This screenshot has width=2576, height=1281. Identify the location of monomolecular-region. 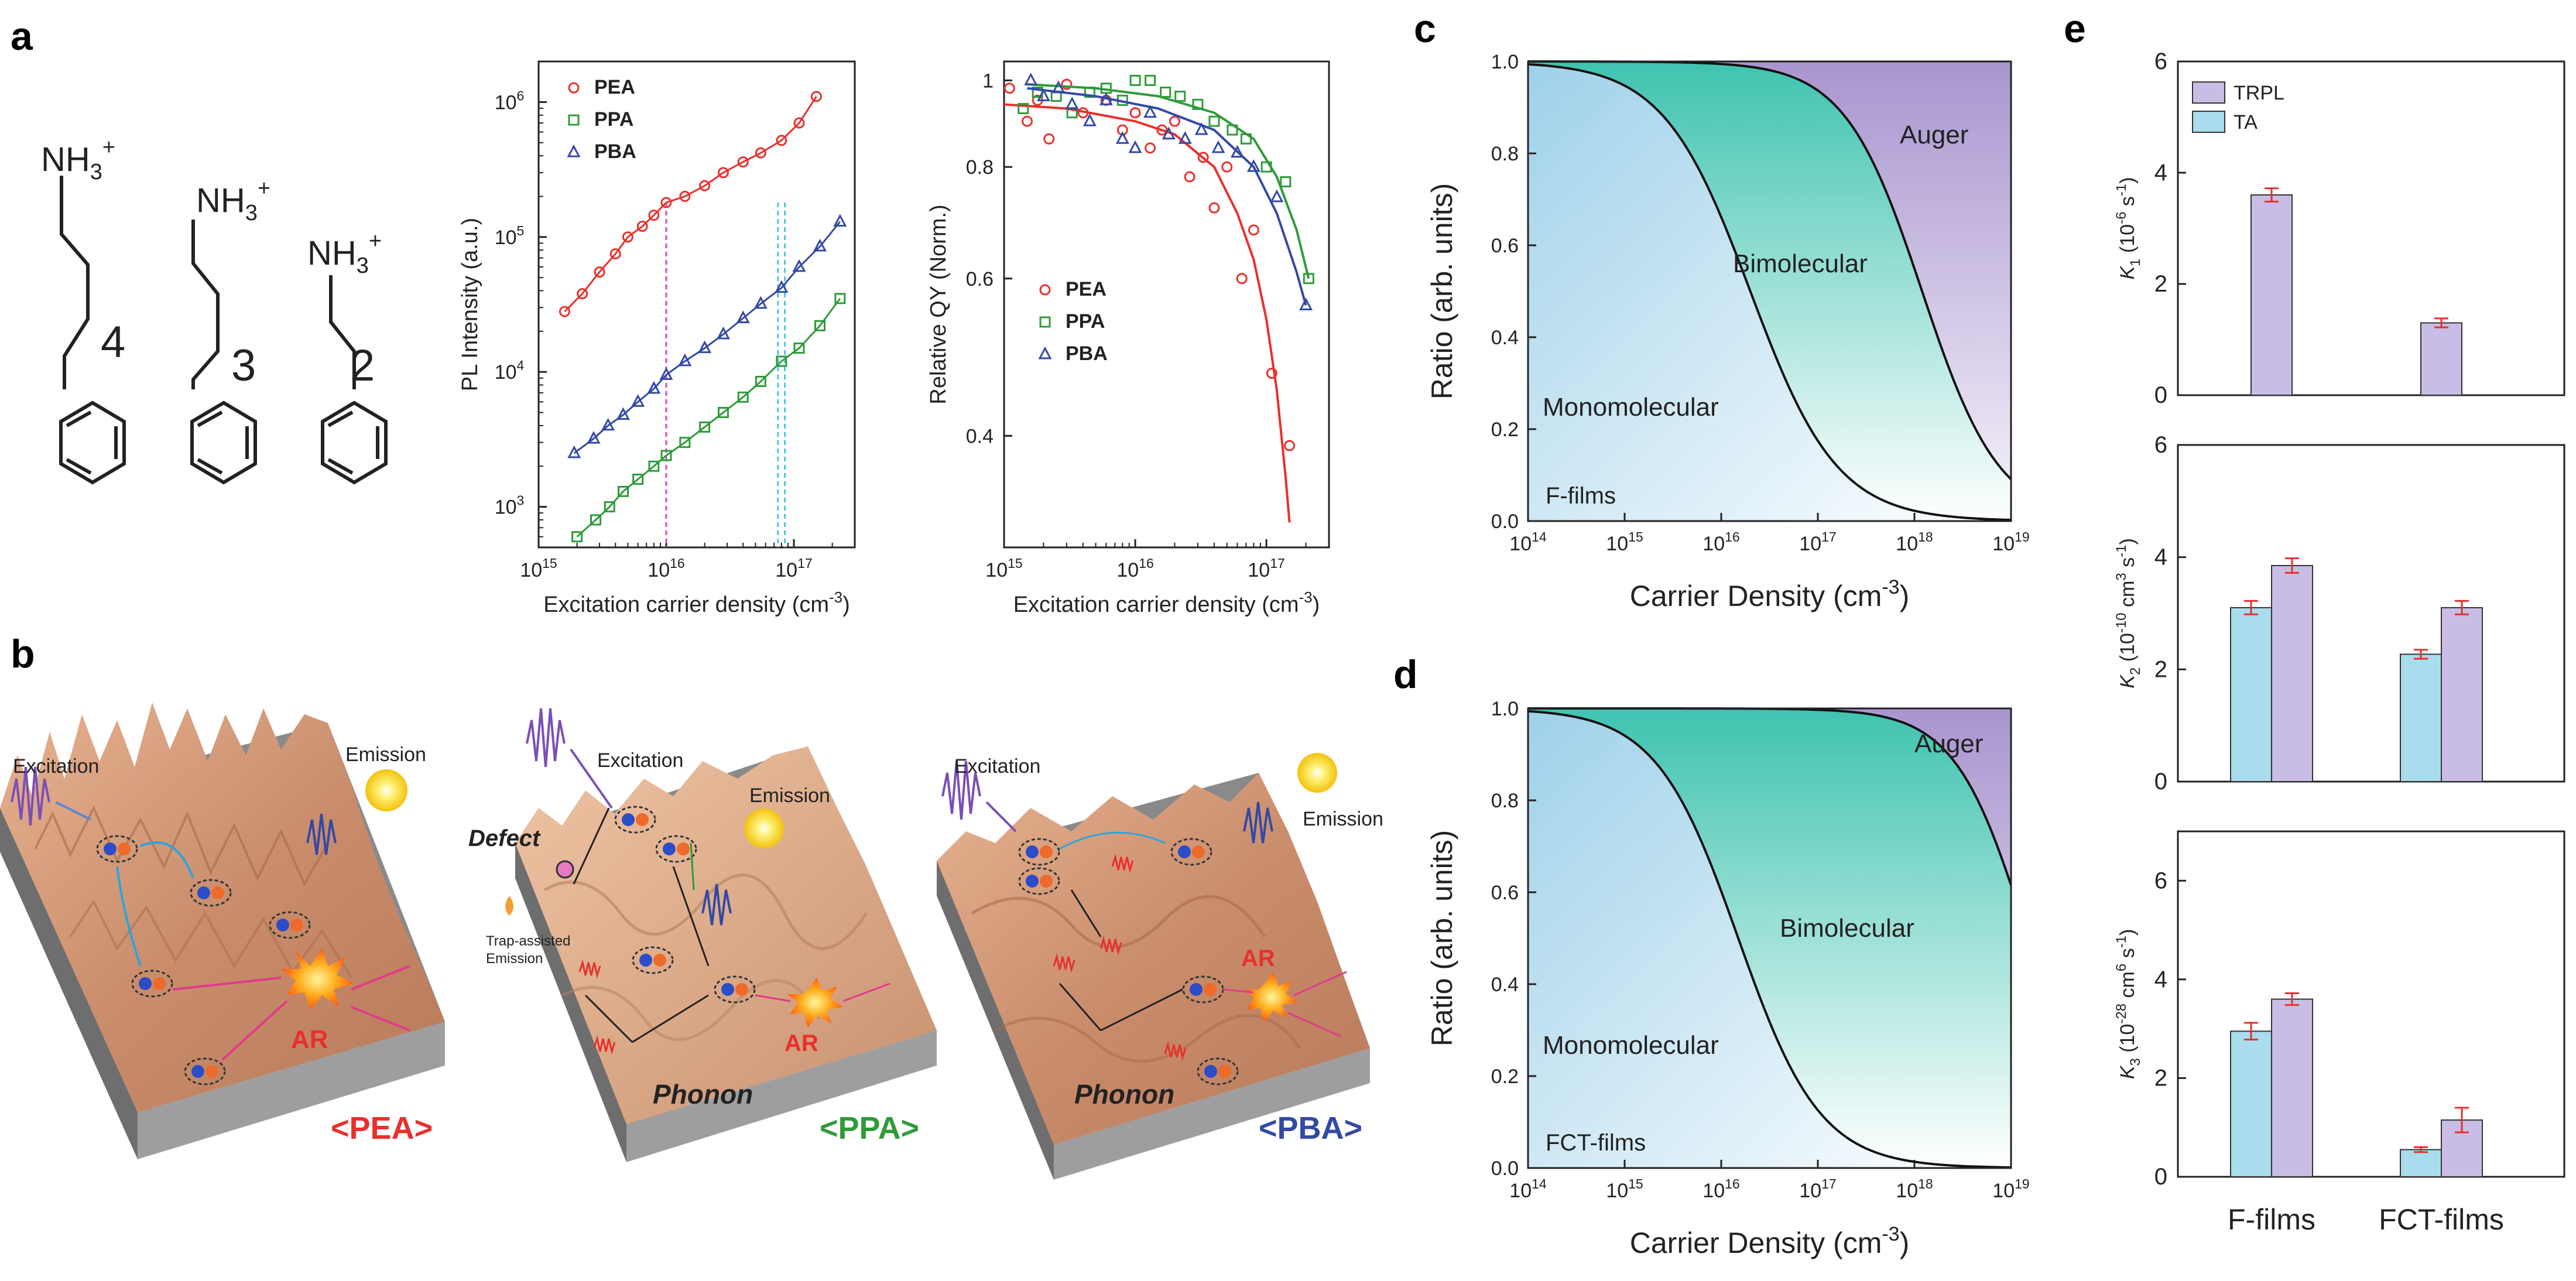
(1769, 292).